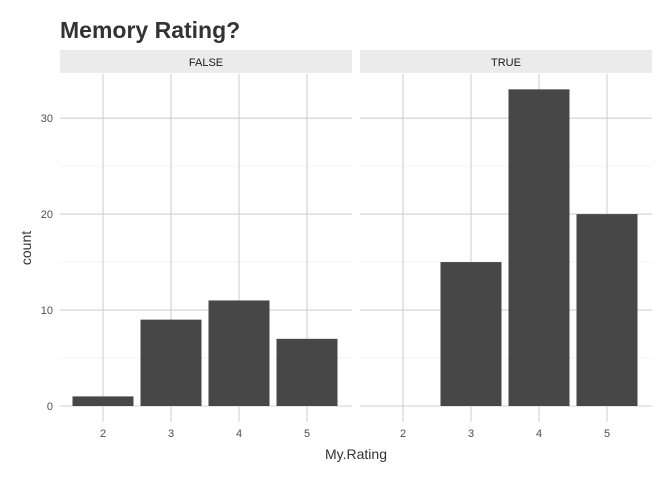 This screenshot has width=672, height=485. I want to click on y-tick-label: 0, so click(50, 407).